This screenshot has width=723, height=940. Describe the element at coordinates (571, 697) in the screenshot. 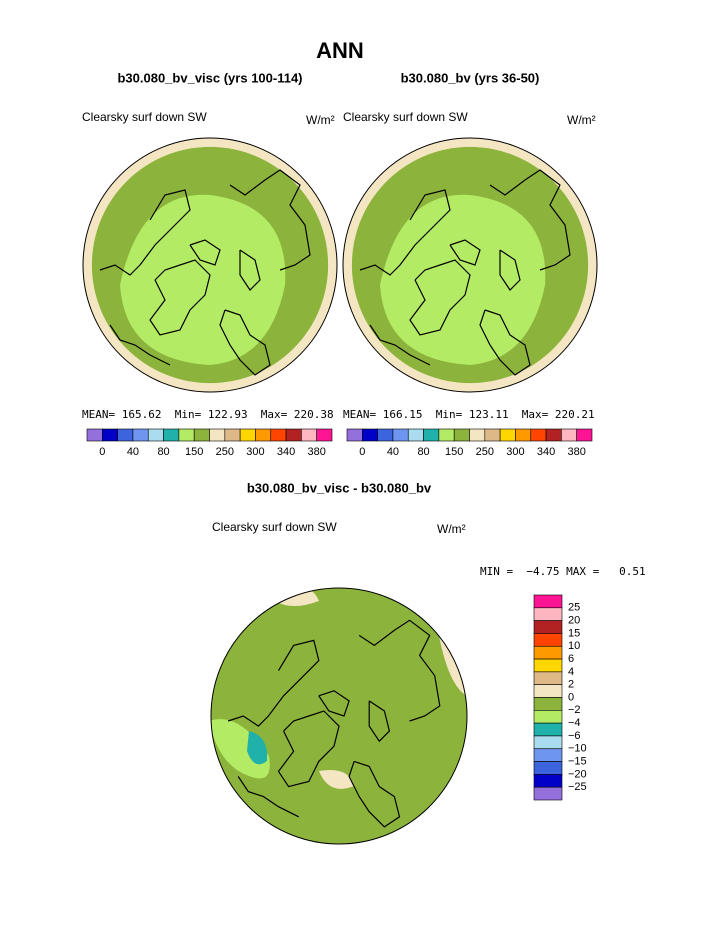

I see `colorbar-label: 0` at that location.